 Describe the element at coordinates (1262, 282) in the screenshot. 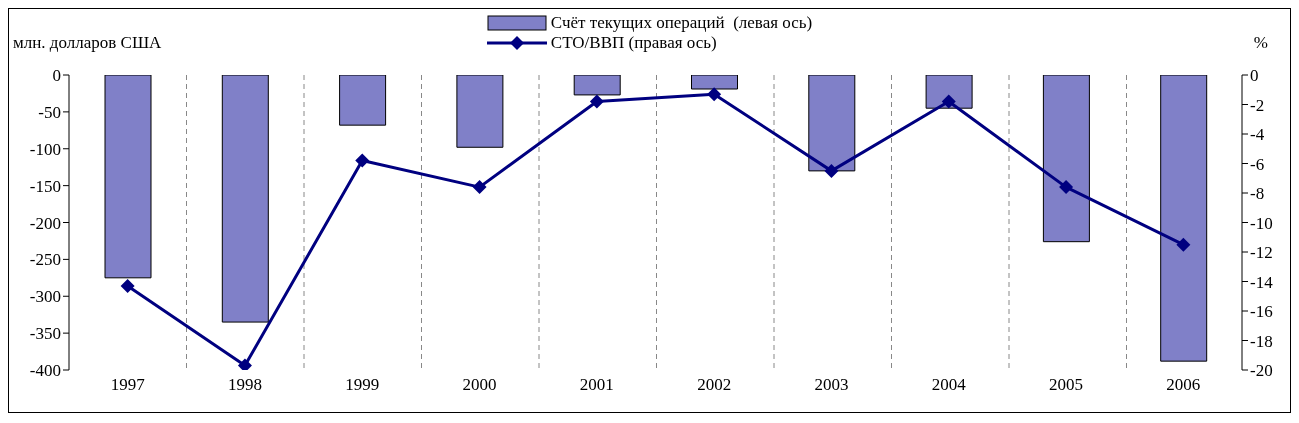

I see `y2-tick-label: -14` at that location.